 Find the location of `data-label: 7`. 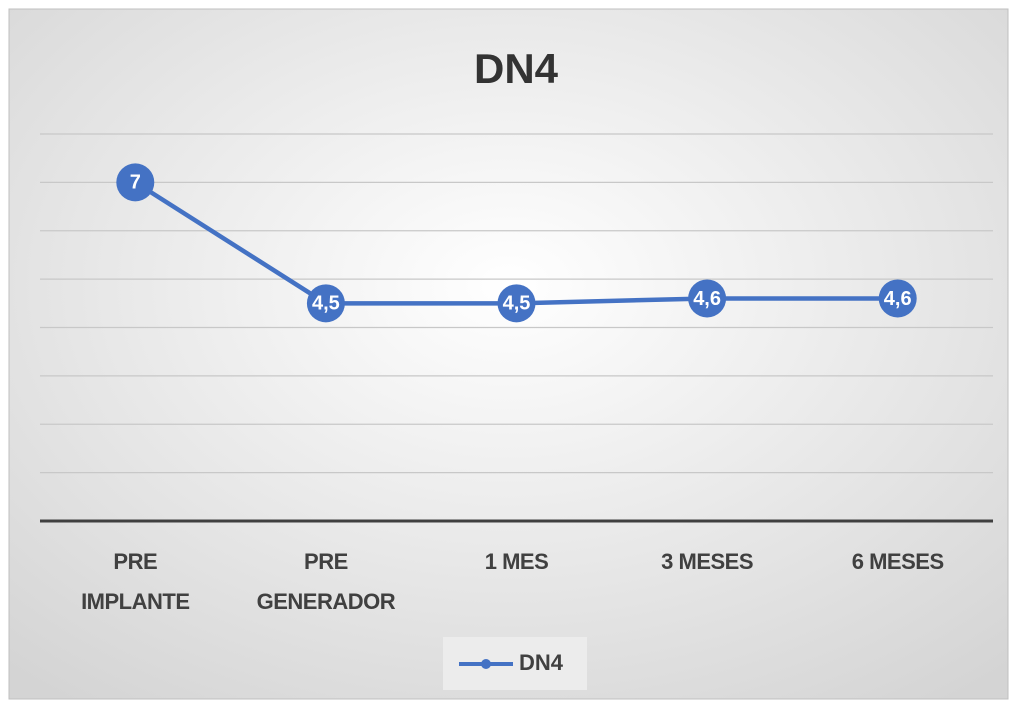

data-label: 7 is located at coordinates (135, 183).